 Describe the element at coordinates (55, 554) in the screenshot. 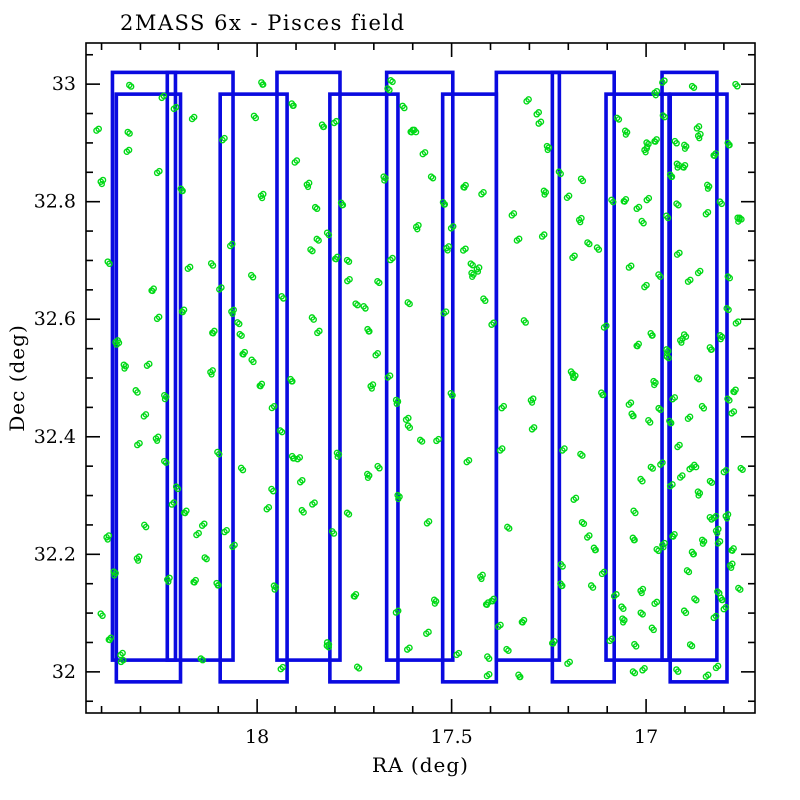

I see `y-tick-label: 32.2` at that location.